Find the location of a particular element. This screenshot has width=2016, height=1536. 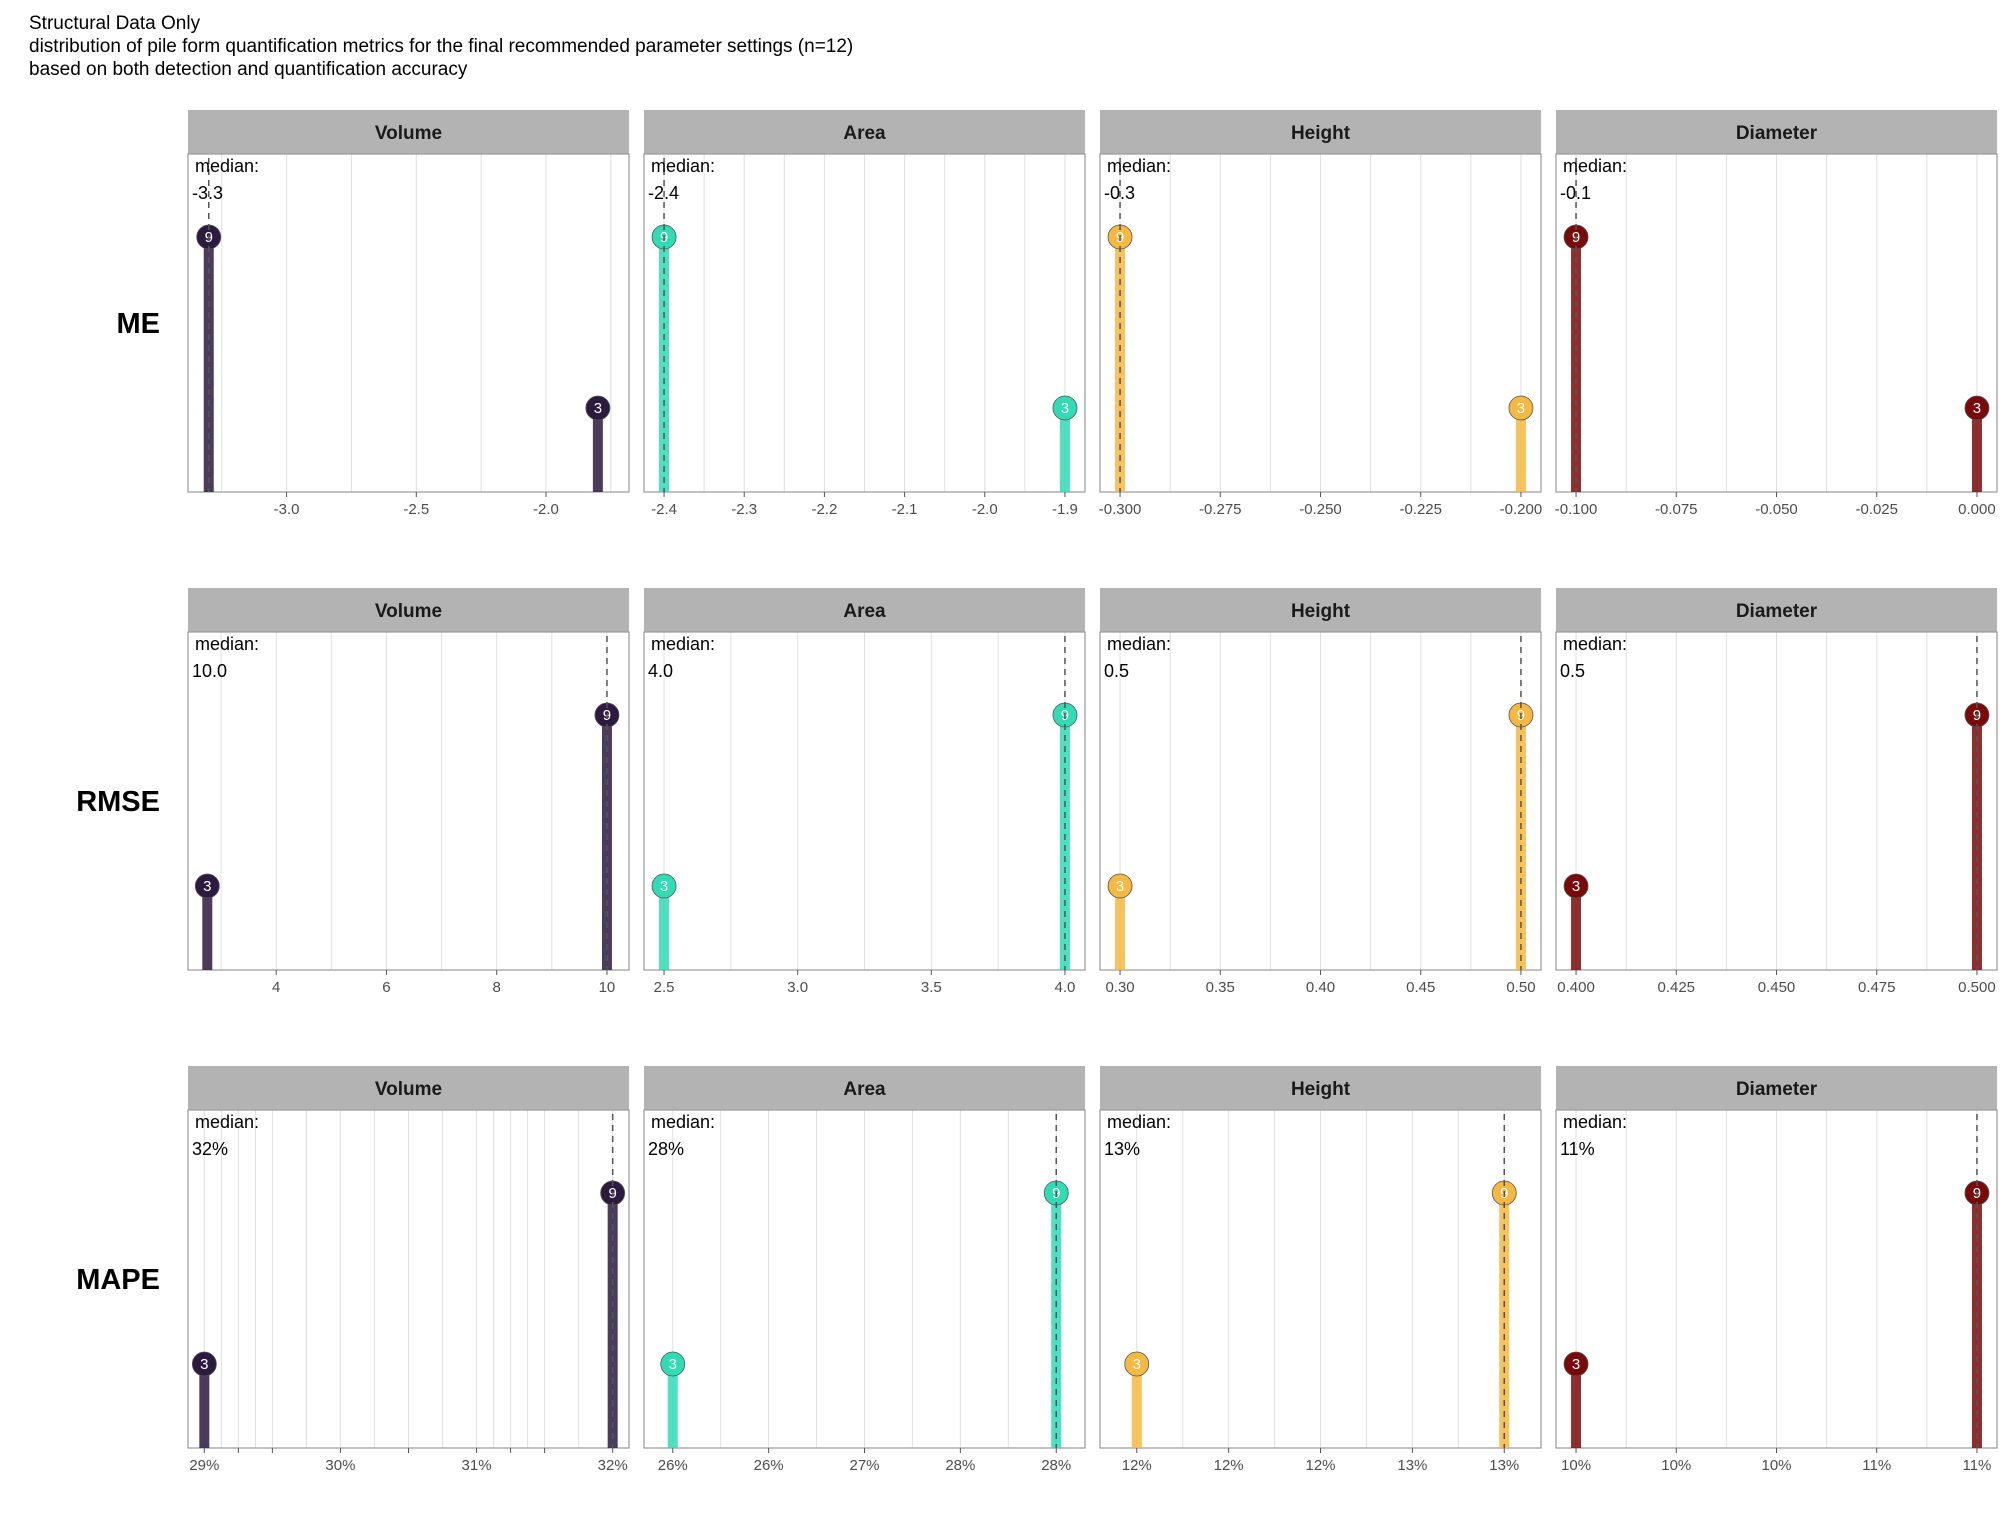

tick-label: 27% is located at coordinates (864, 1465).